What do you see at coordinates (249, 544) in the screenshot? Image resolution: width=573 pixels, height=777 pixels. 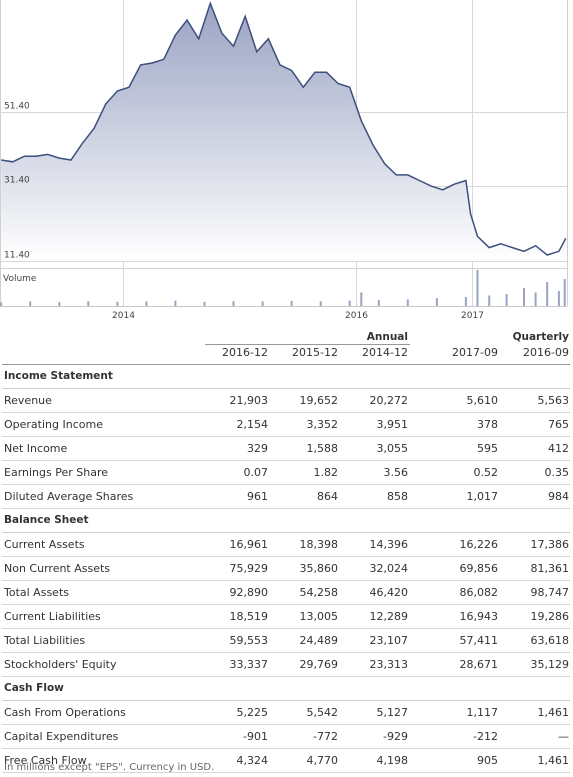 I see `table-cell: 16,961` at bounding box center [249, 544].